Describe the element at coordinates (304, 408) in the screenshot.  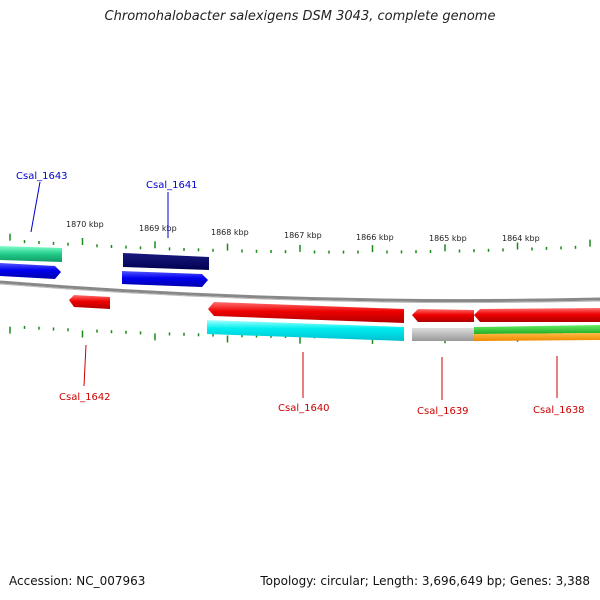
I see `gene-label-csal-1640: Csal_1640` at that location.